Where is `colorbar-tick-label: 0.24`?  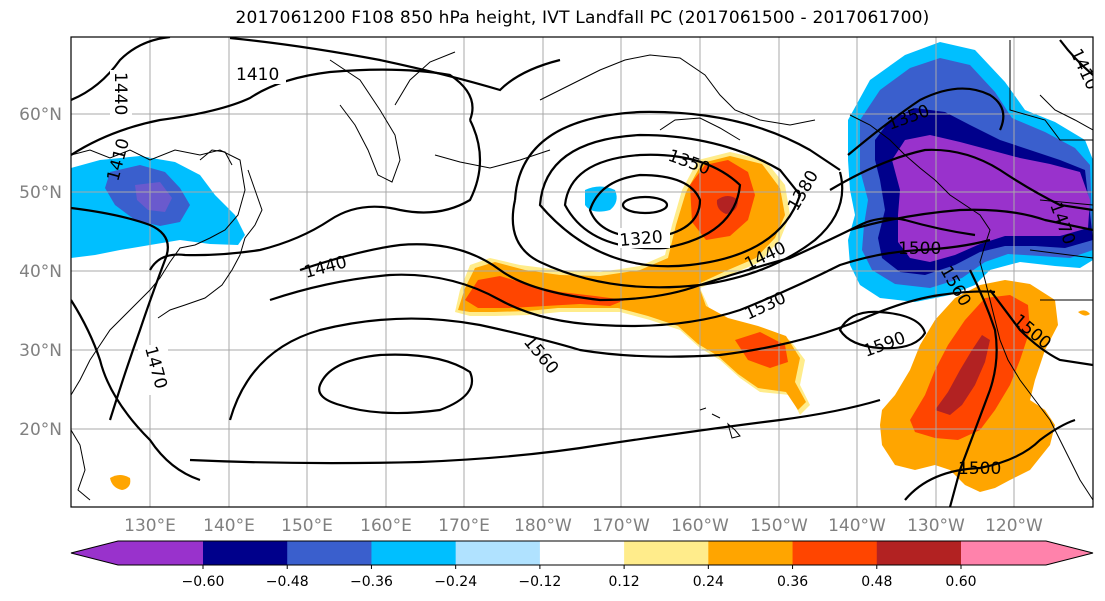 colorbar-tick-label: 0.24 is located at coordinates (708, 582).